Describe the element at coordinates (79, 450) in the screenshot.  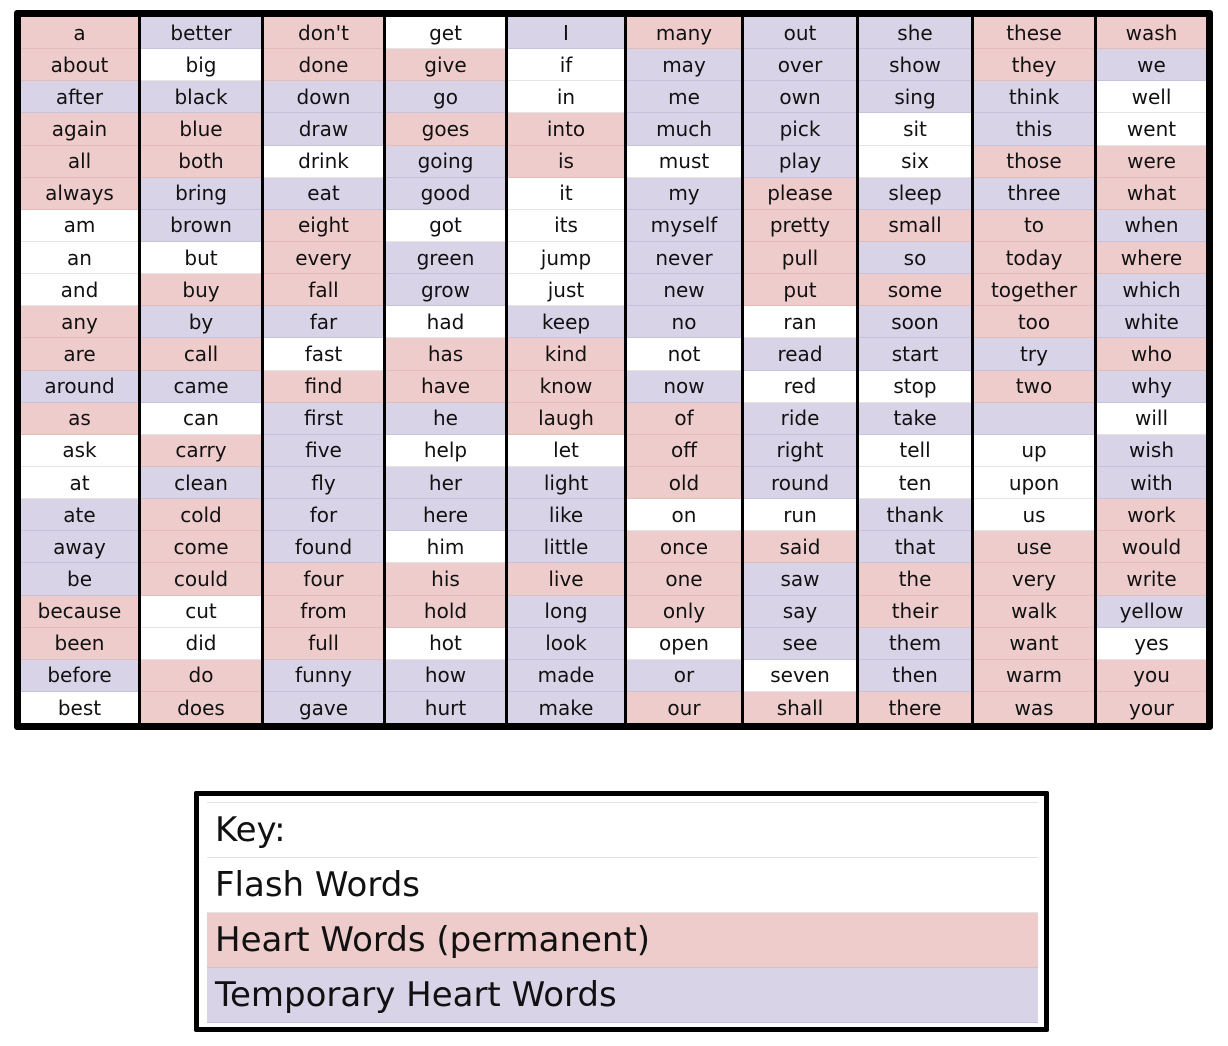
I see `word-cell: ask` at that location.